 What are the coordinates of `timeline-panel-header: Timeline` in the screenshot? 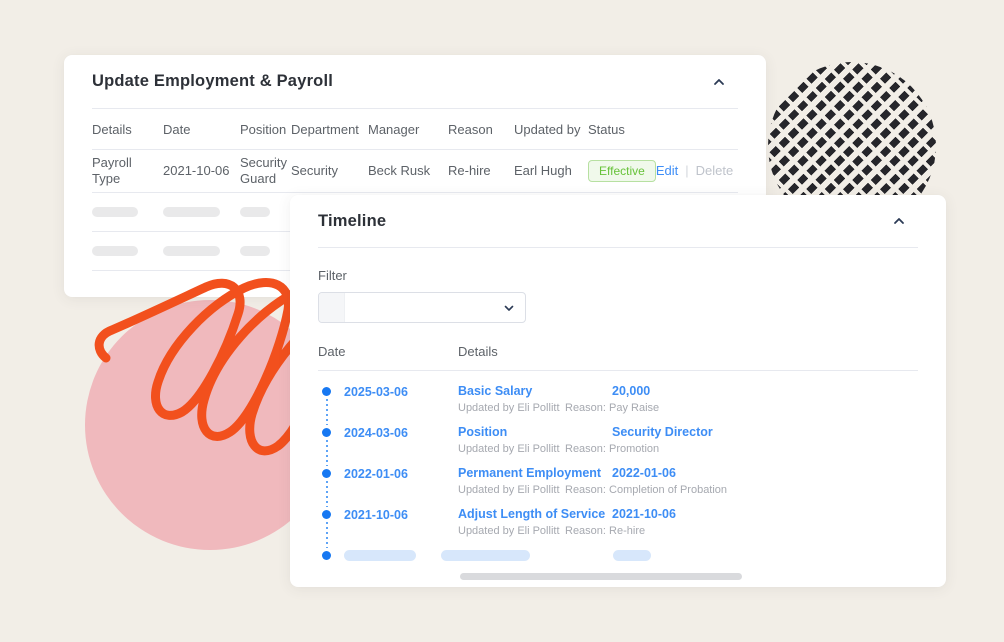 It's located at (618, 221).